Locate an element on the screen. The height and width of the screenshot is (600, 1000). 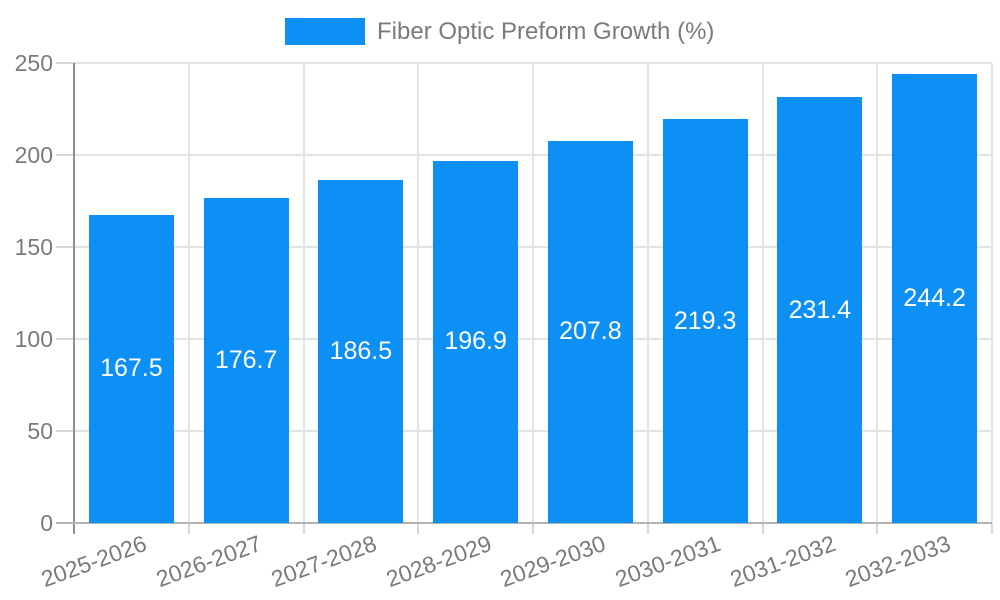
bar-value-label: 244.2 is located at coordinates (934, 297).